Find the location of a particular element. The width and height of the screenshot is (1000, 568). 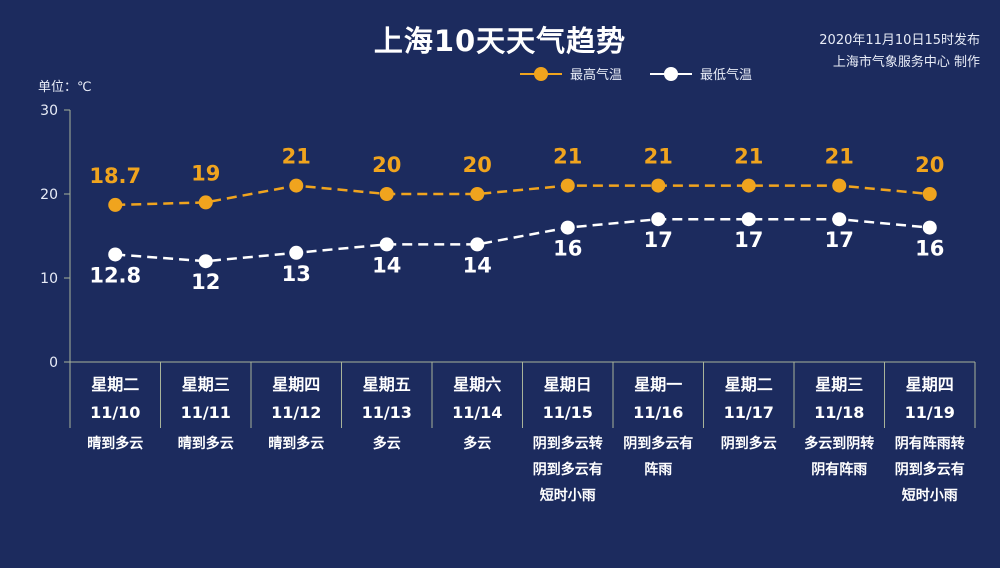

x-weather-label: 多云到阴转 is located at coordinates (839, 443).